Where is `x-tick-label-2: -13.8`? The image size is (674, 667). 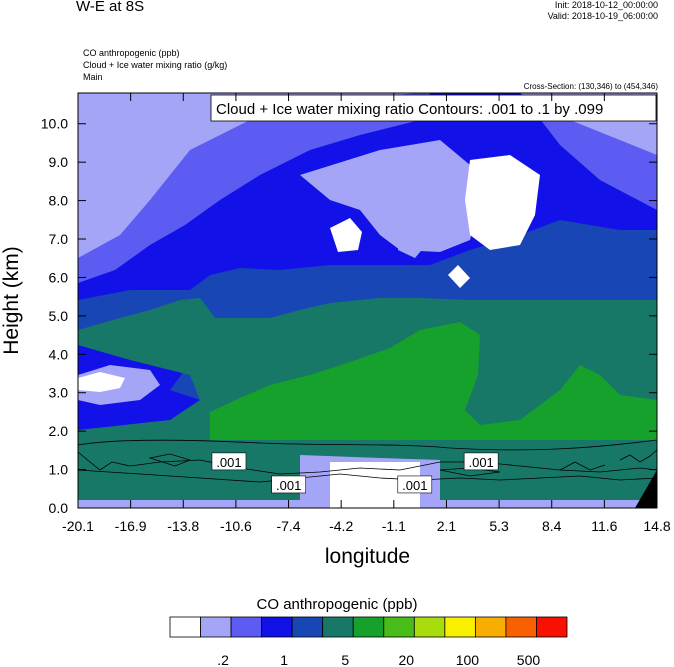
x-tick-label-2: -13.8 is located at coordinates (183, 526).